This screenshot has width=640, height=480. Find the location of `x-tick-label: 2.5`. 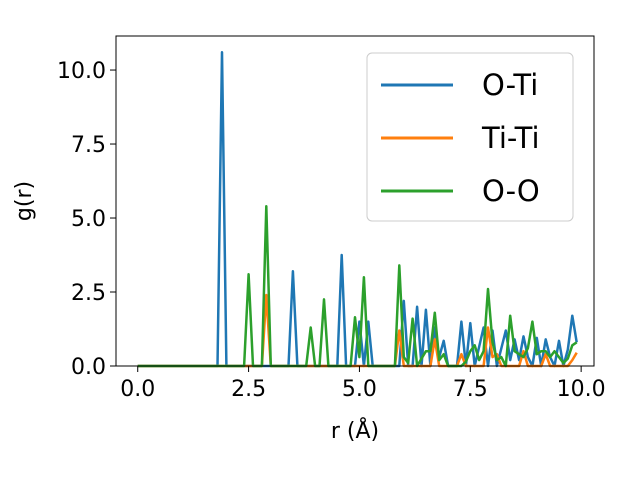

x-tick-label: 2.5 is located at coordinates (248, 389).